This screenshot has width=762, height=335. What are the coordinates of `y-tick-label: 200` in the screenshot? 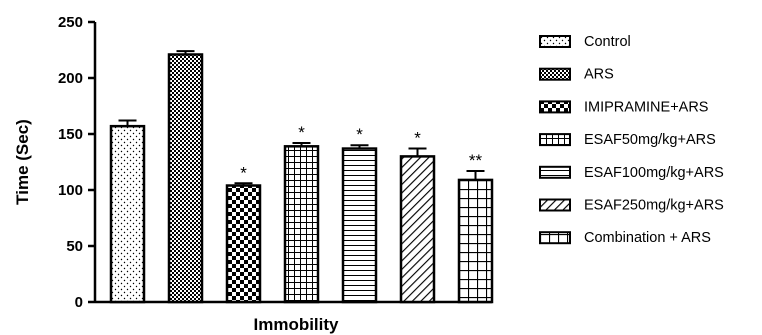 It's located at (70, 78).